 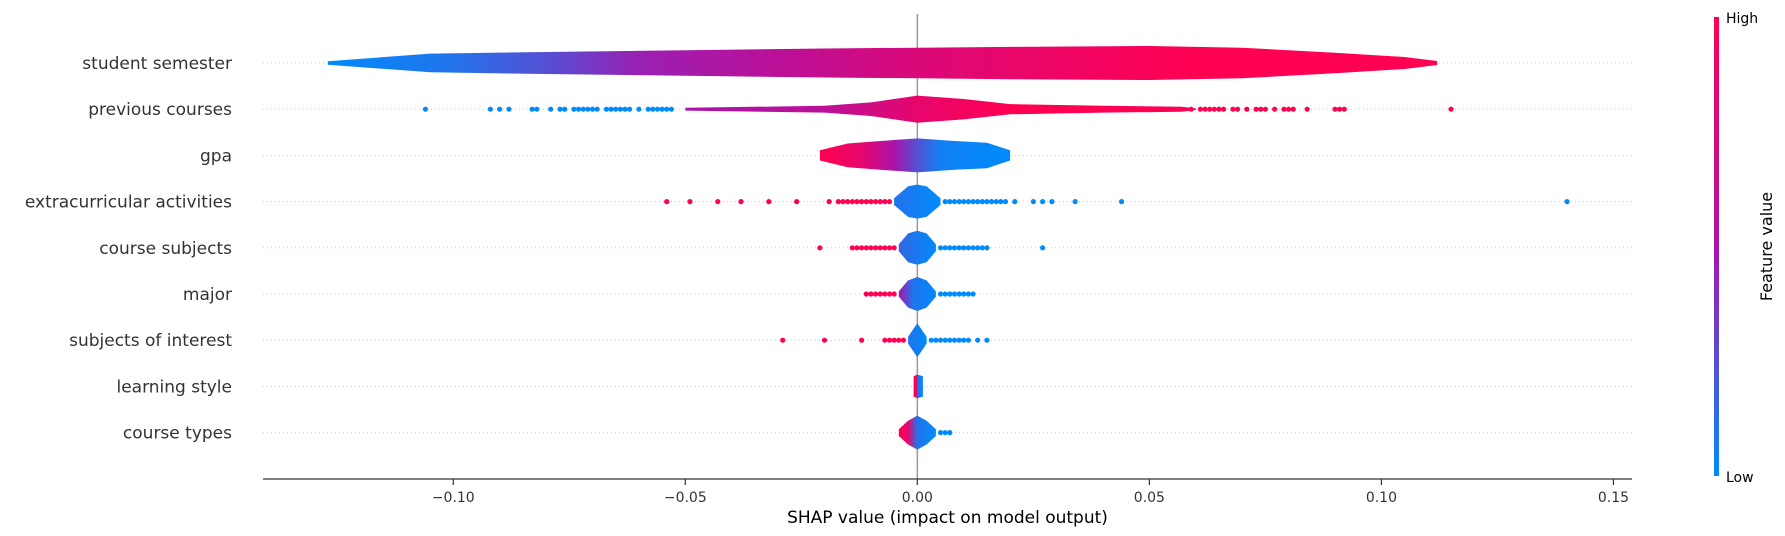 What do you see at coordinates (940, 109) in the screenshot?
I see `violin-previous-courses` at bounding box center [940, 109].